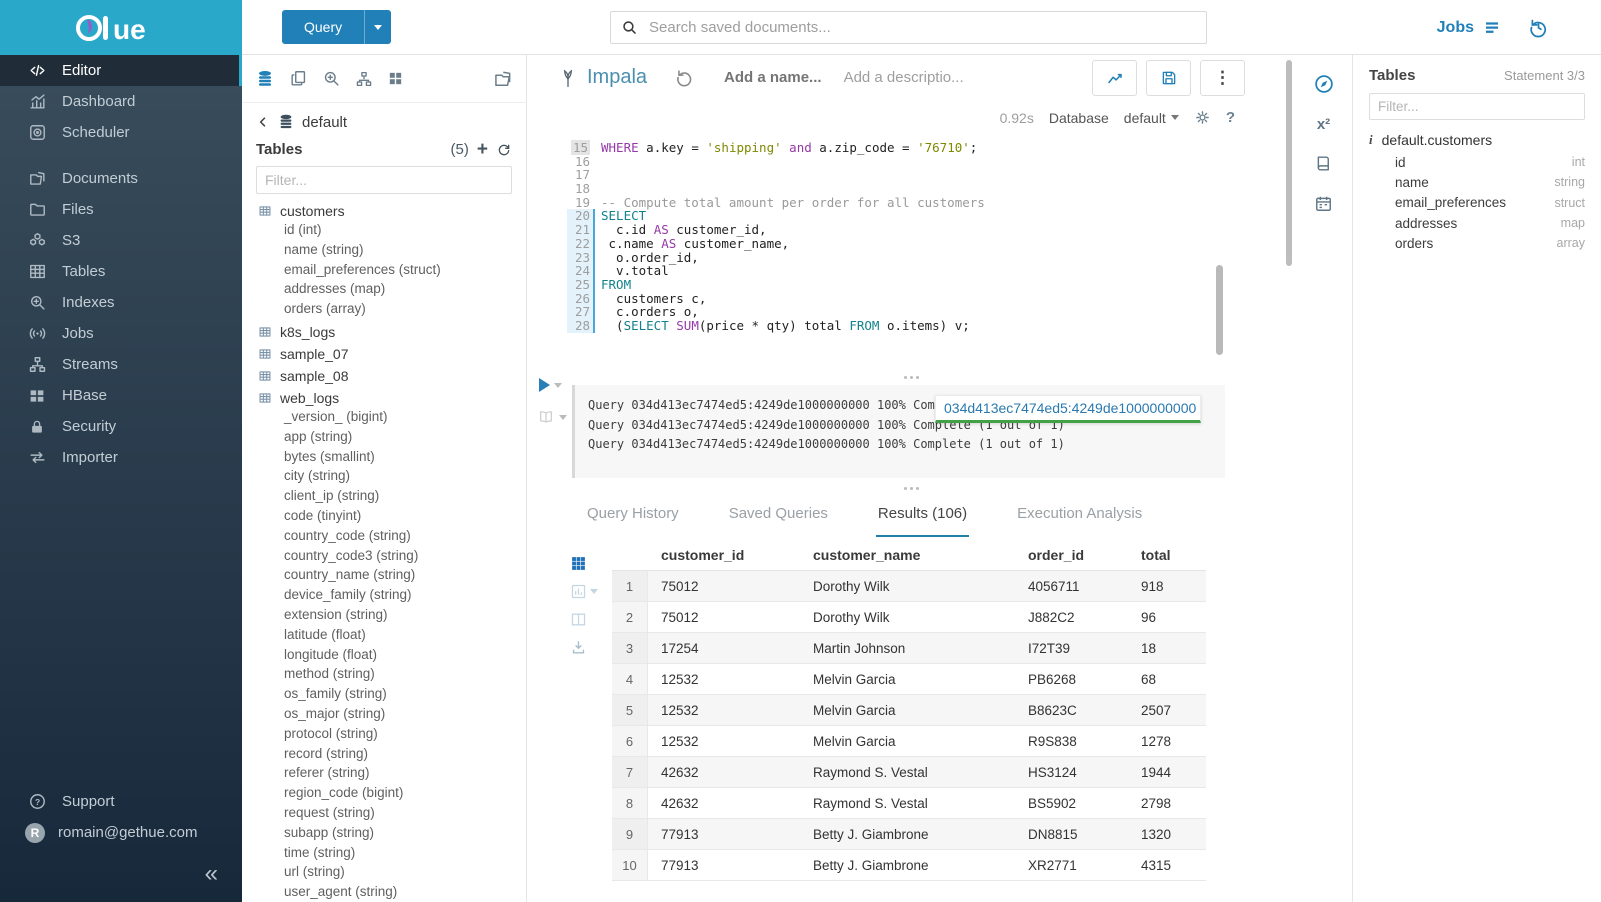  Describe the element at coordinates (695, 243) in the screenshot. I see `code-line: c.name AS customer_name,` at that location.